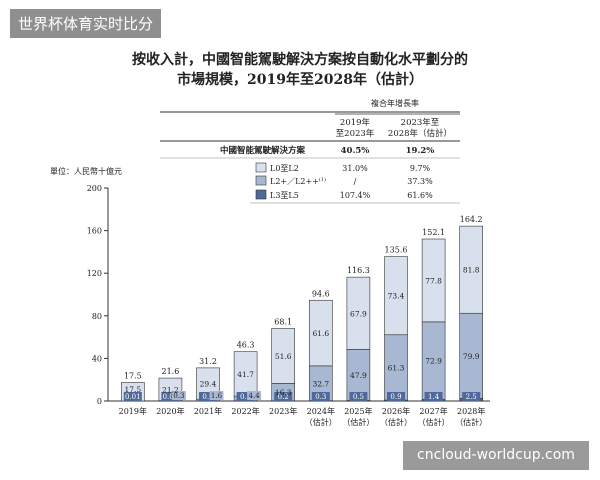  What do you see at coordinates (396, 250) in the screenshot?
I see `total-label: 135.6` at bounding box center [396, 250].